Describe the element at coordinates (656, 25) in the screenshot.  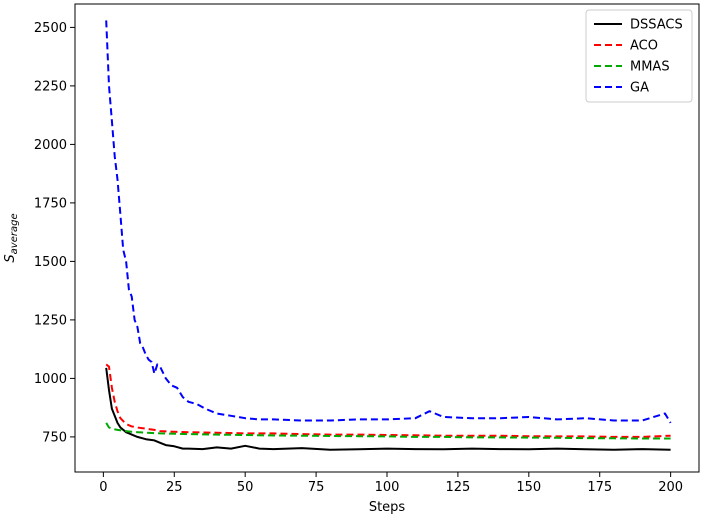
I see `legend-label: DSSACS` at that location.